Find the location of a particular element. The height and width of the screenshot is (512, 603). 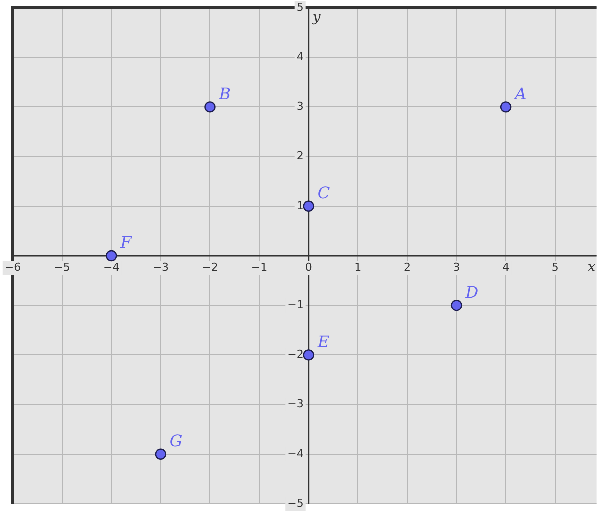

x-tick-label: 2 is located at coordinates (407, 267).